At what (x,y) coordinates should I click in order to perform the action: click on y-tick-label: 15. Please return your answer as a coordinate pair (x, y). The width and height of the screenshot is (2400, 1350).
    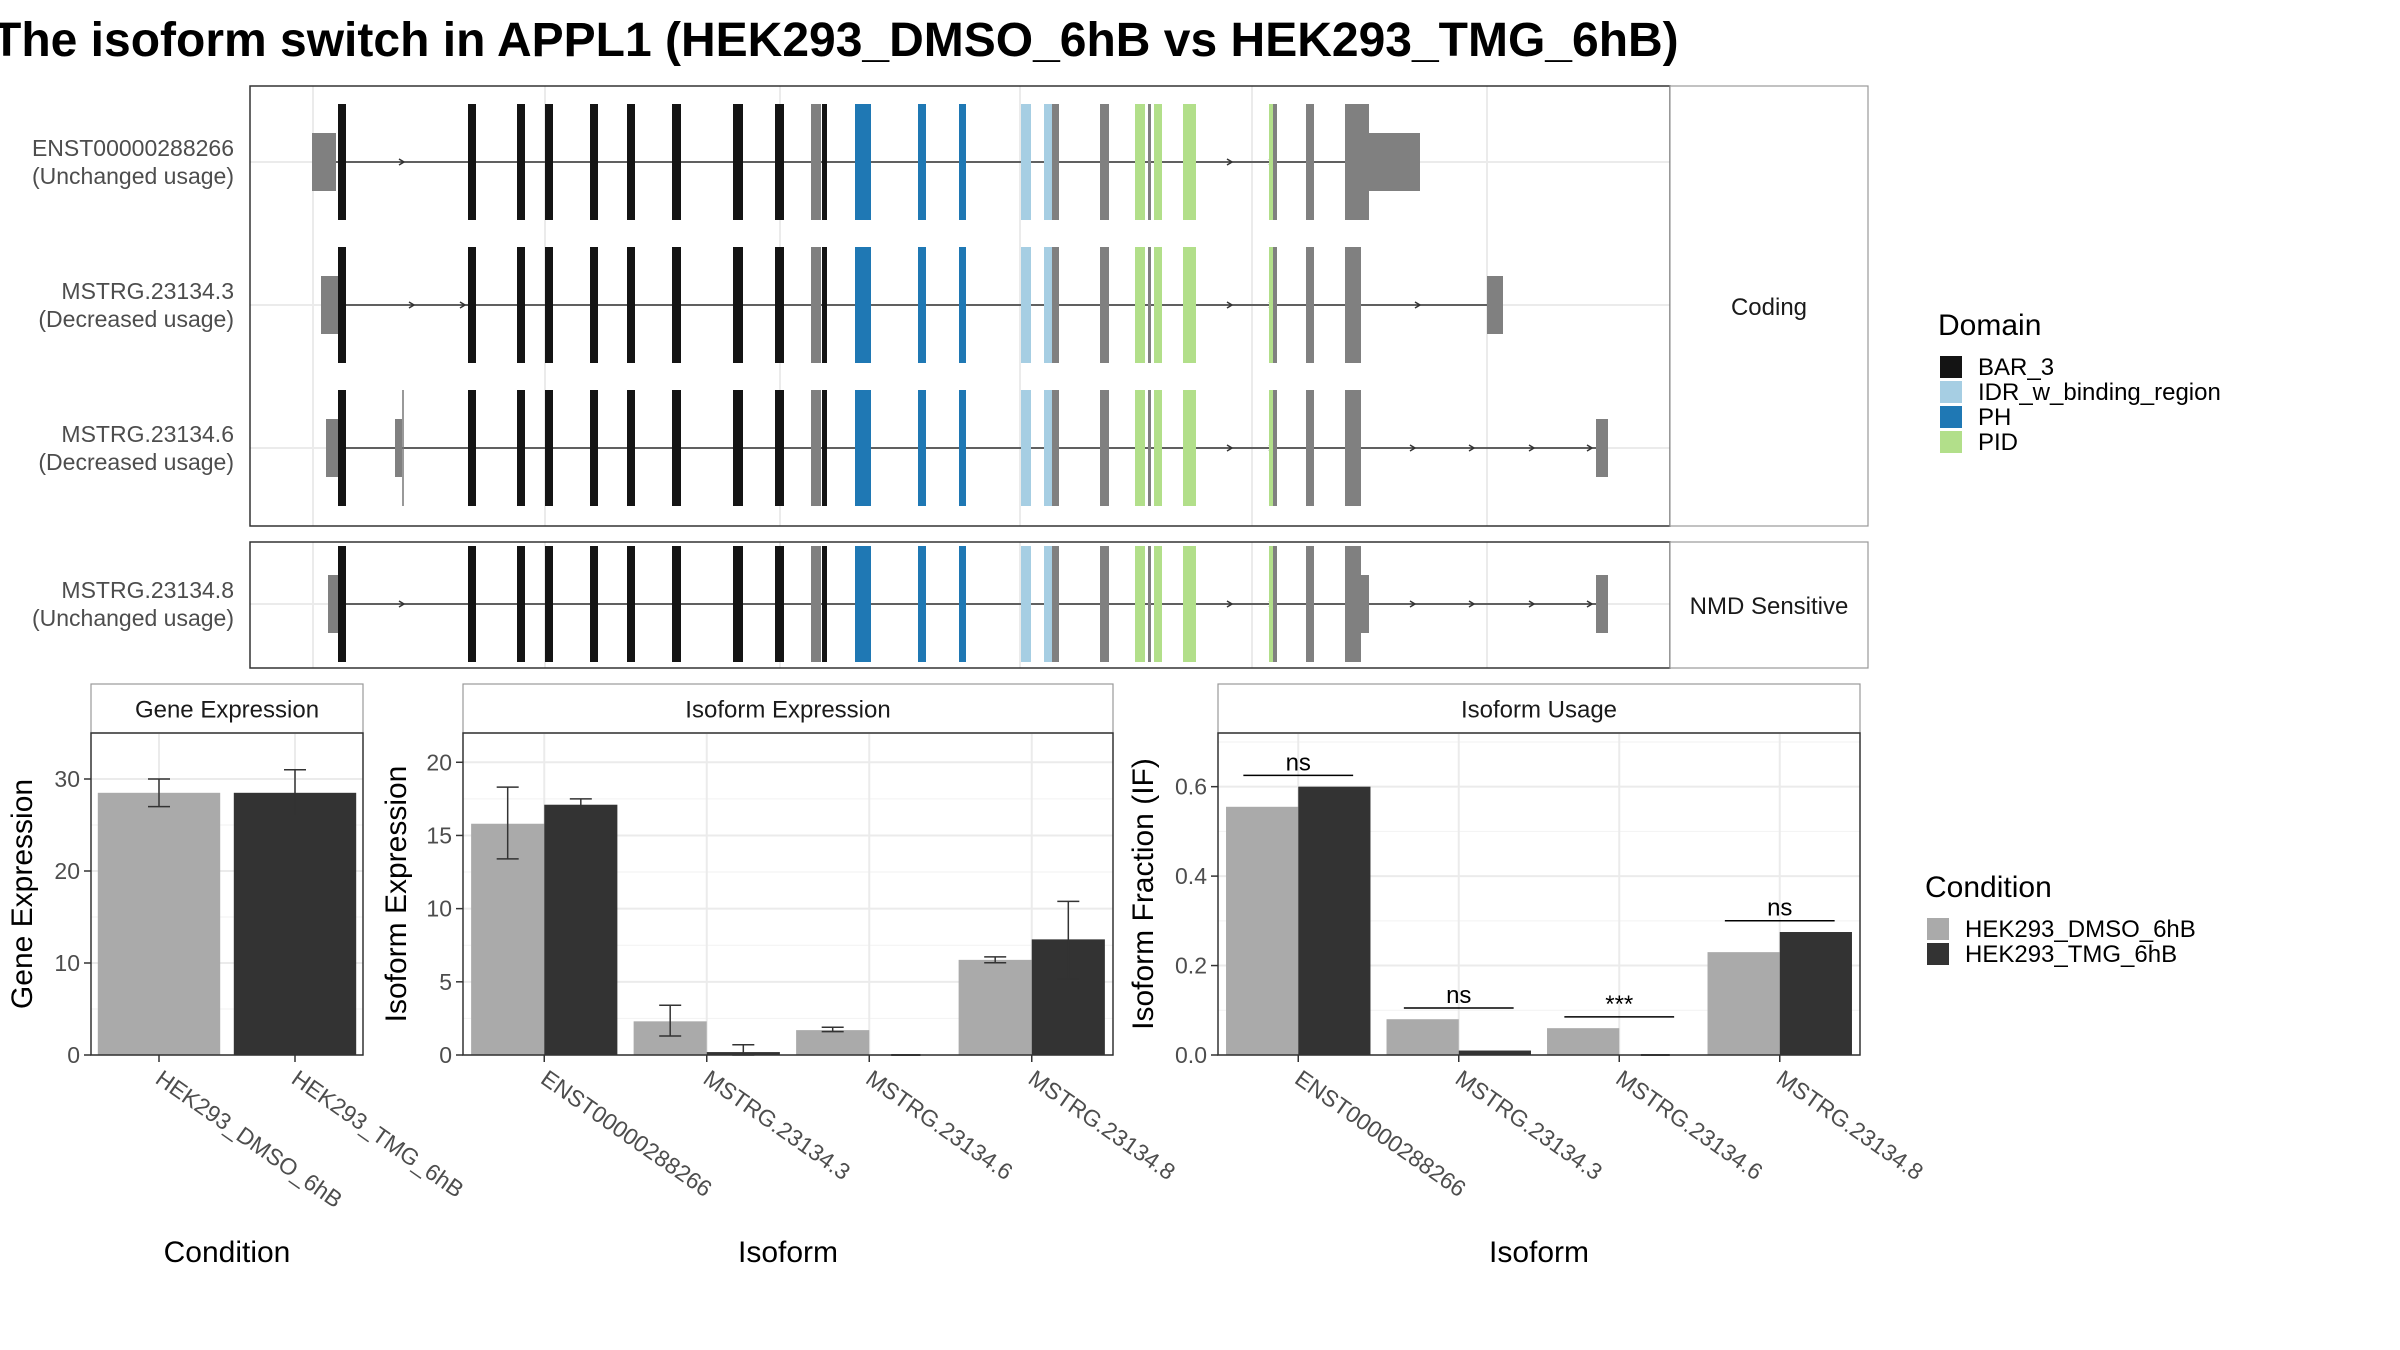
    Looking at the image, I should click on (439, 835).